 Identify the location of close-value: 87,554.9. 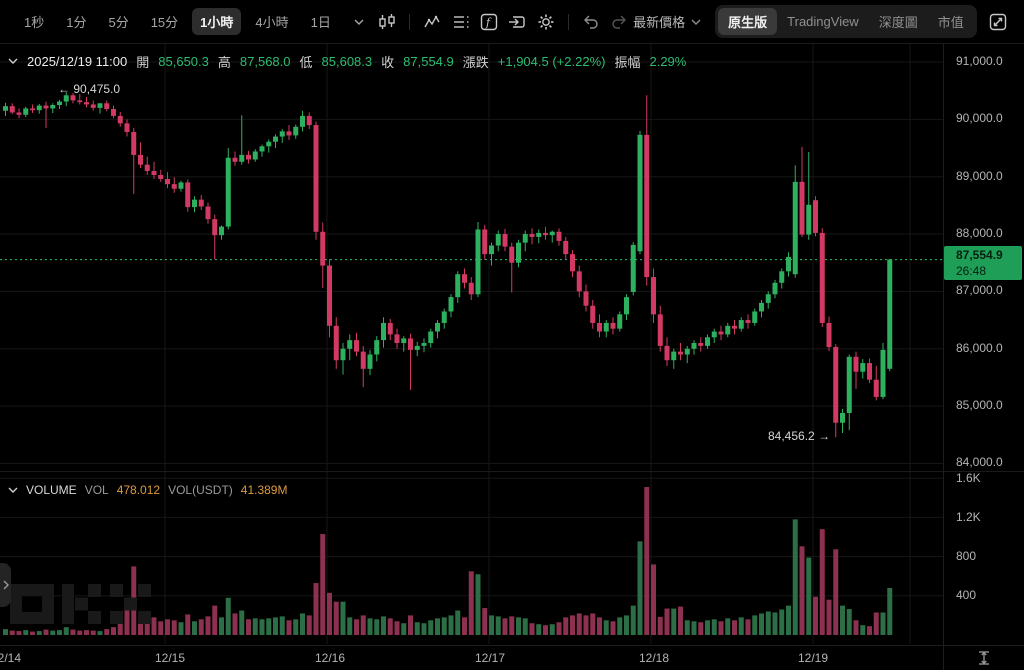
(428, 61).